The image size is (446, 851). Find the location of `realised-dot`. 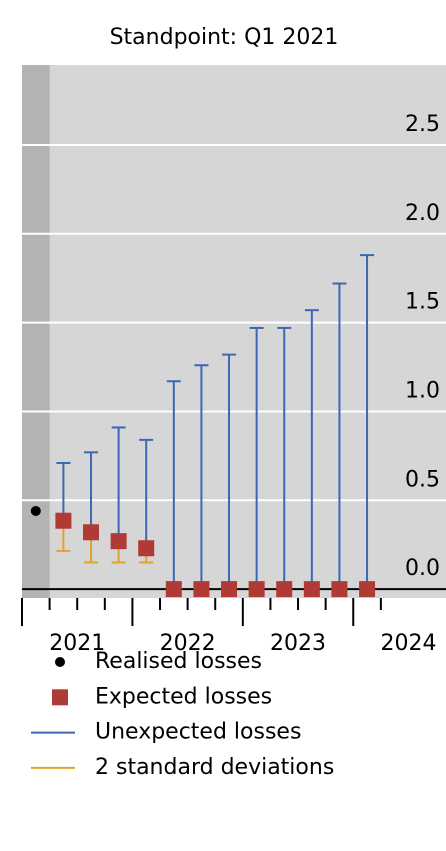

realised-dot is located at coordinates (35, 510).